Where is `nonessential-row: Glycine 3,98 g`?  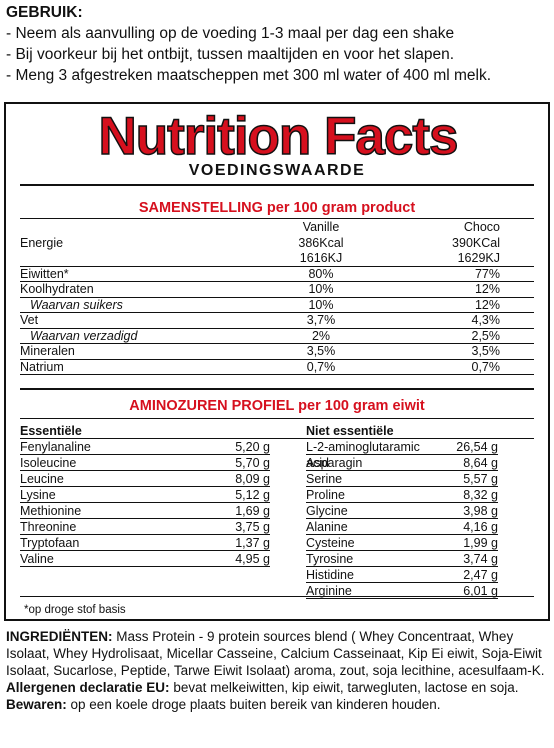 nonessential-row: Glycine 3,98 g is located at coordinates (402, 511).